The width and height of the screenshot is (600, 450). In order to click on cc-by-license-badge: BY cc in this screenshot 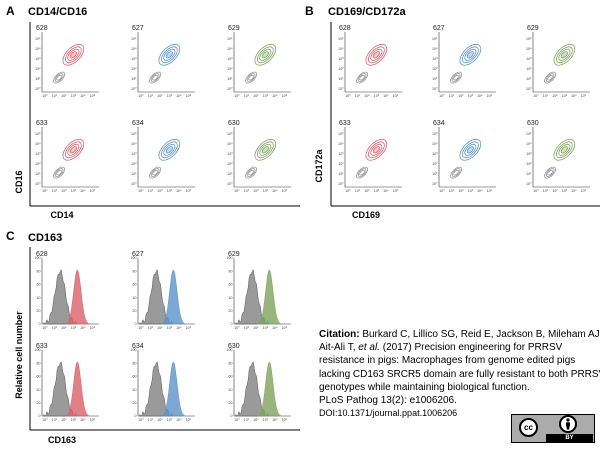, I will do `click(553, 428)`.